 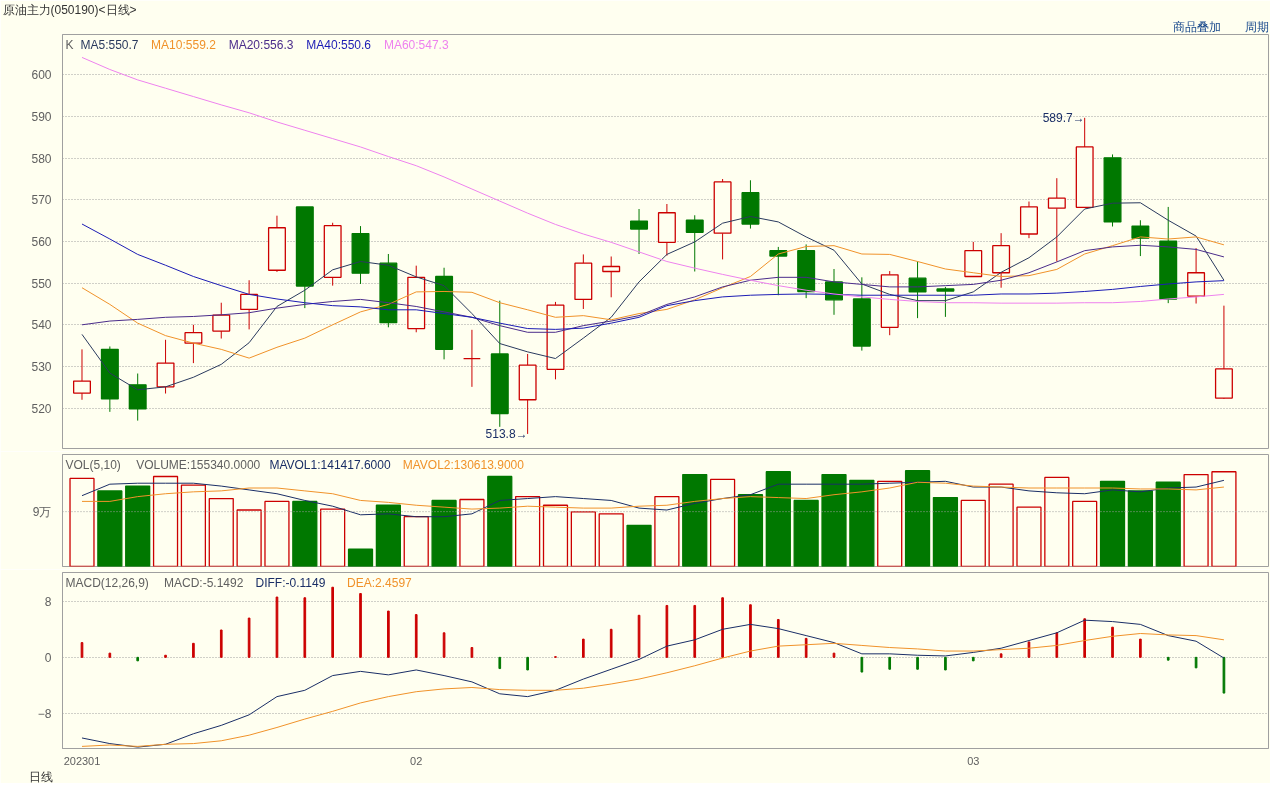 I want to click on y-tick-label: 0, so click(x=48, y=657).